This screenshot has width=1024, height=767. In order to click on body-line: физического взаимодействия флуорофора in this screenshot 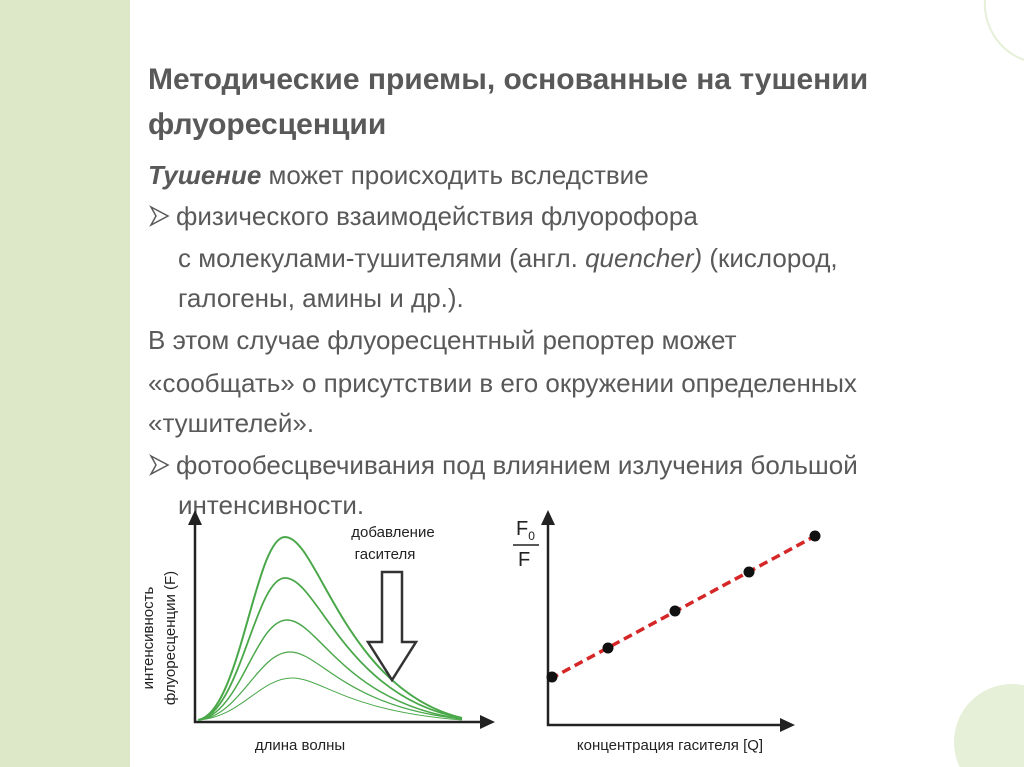, I will do `click(437, 216)`.